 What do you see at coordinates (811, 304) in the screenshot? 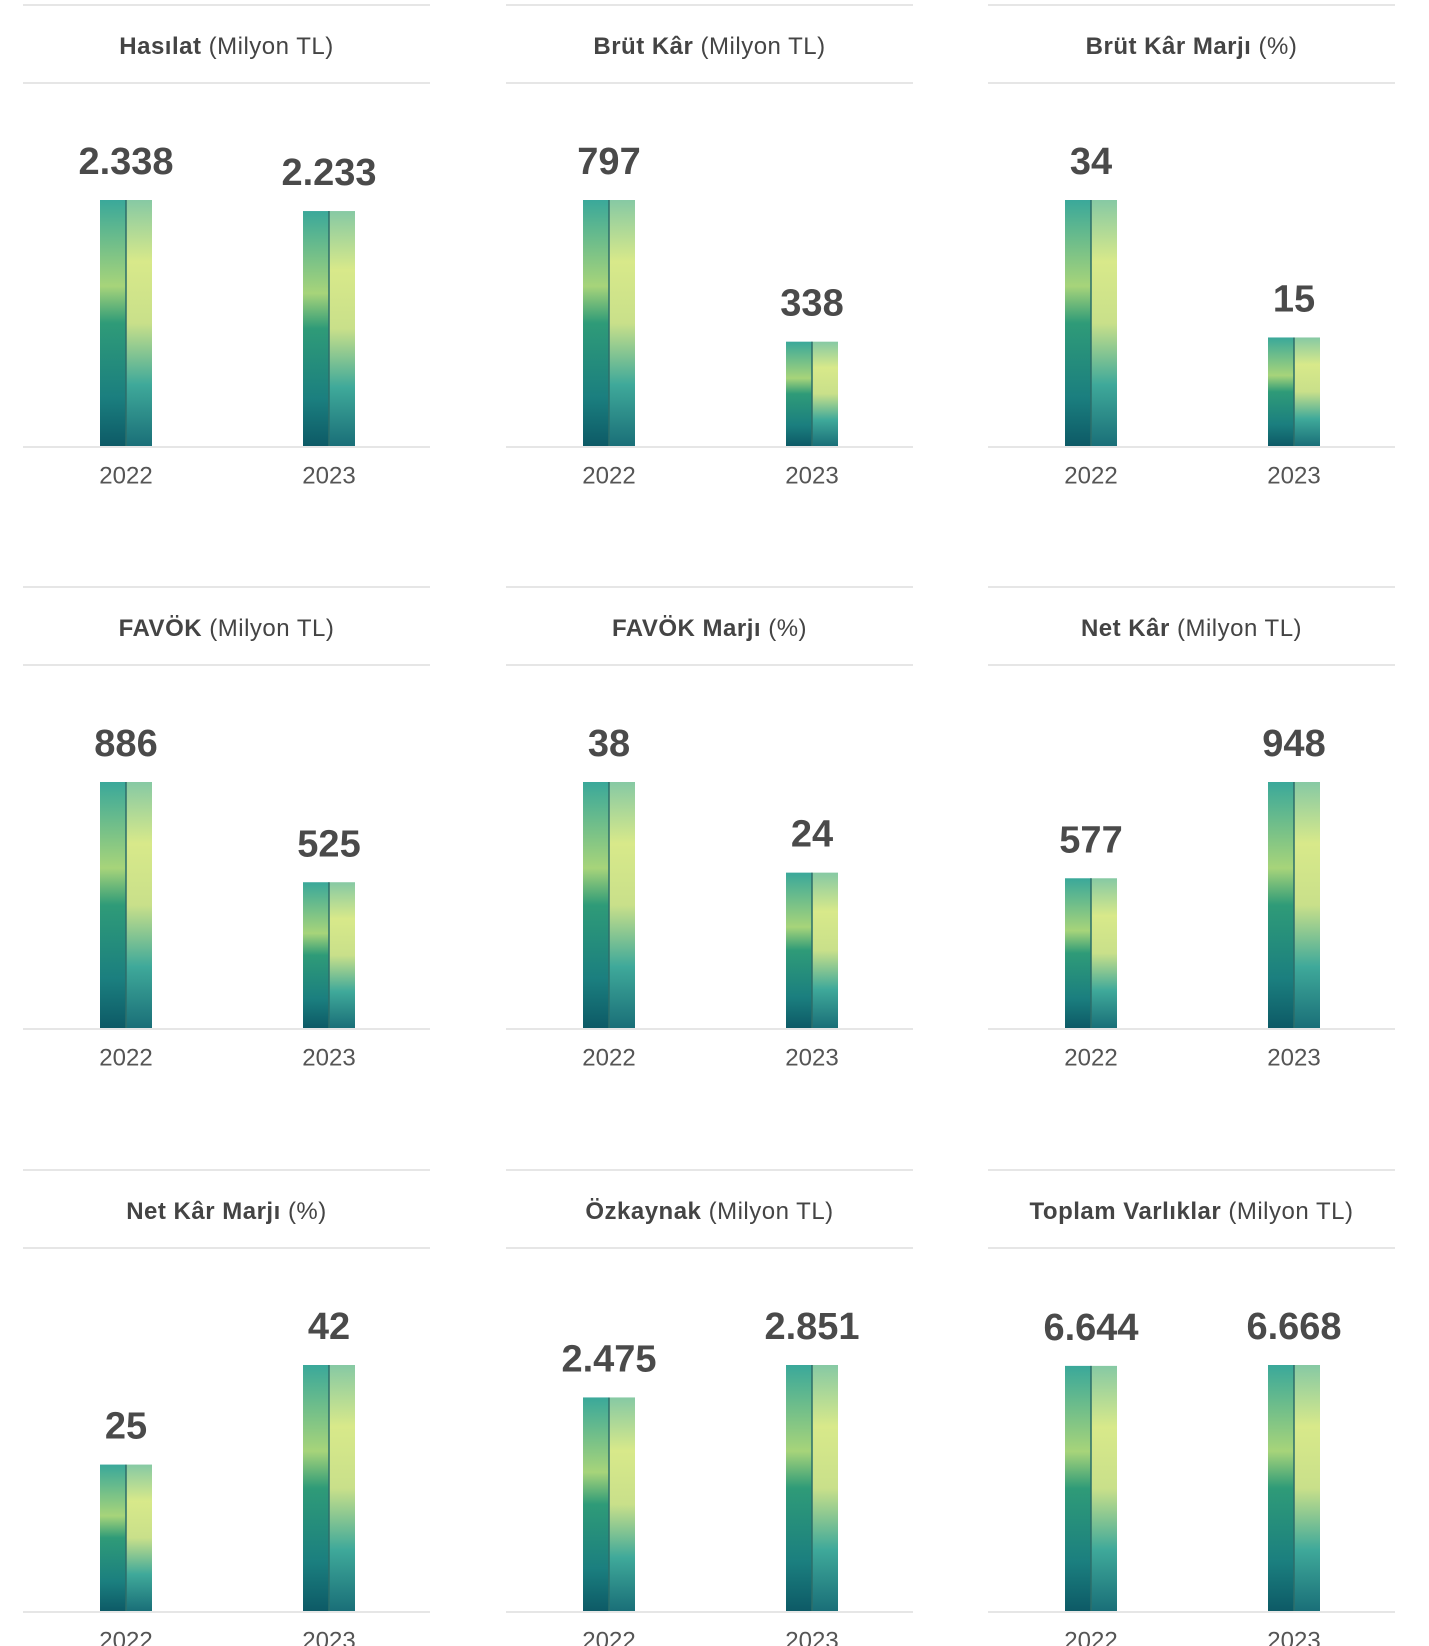
I see `value-label: 338` at bounding box center [811, 304].